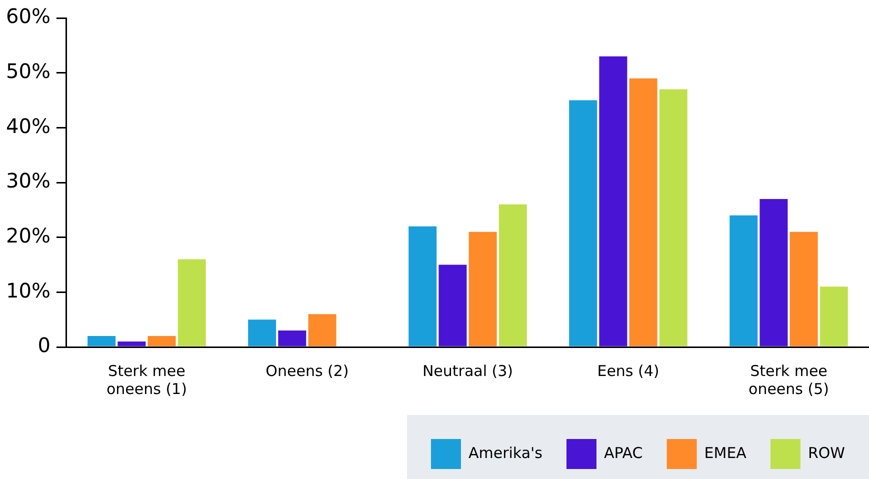 The width and height of the screenshot is (869, 479). What do you see at coordinates (628, 371) in the screenshot?
I see `x-tick-label: Eens (4)` at bounding box center [628, 371].